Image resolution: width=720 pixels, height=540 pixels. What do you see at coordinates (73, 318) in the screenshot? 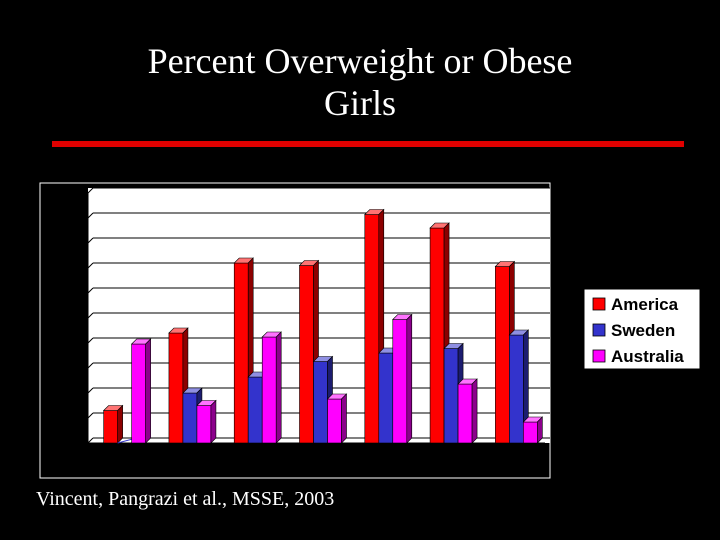
I see `y-tick-label: 25` at bounding box center [73, 318].